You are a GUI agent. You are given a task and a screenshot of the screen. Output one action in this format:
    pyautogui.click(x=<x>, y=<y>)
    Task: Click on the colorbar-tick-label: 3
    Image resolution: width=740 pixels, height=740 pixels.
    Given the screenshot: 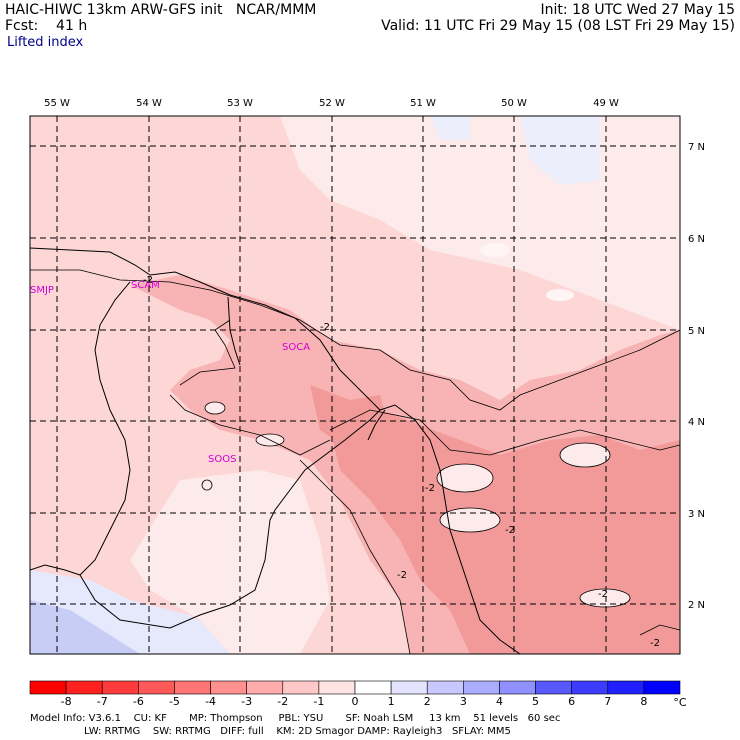 What is the action you would take?
    pyautogui.click(x=463, y=701)
    